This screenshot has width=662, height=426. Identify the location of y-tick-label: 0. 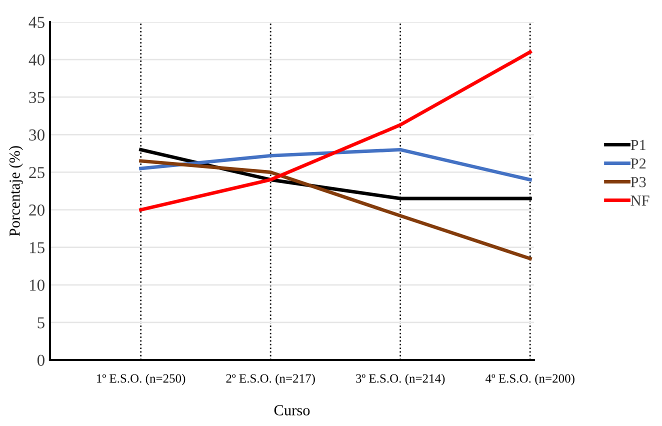
(41, 360).